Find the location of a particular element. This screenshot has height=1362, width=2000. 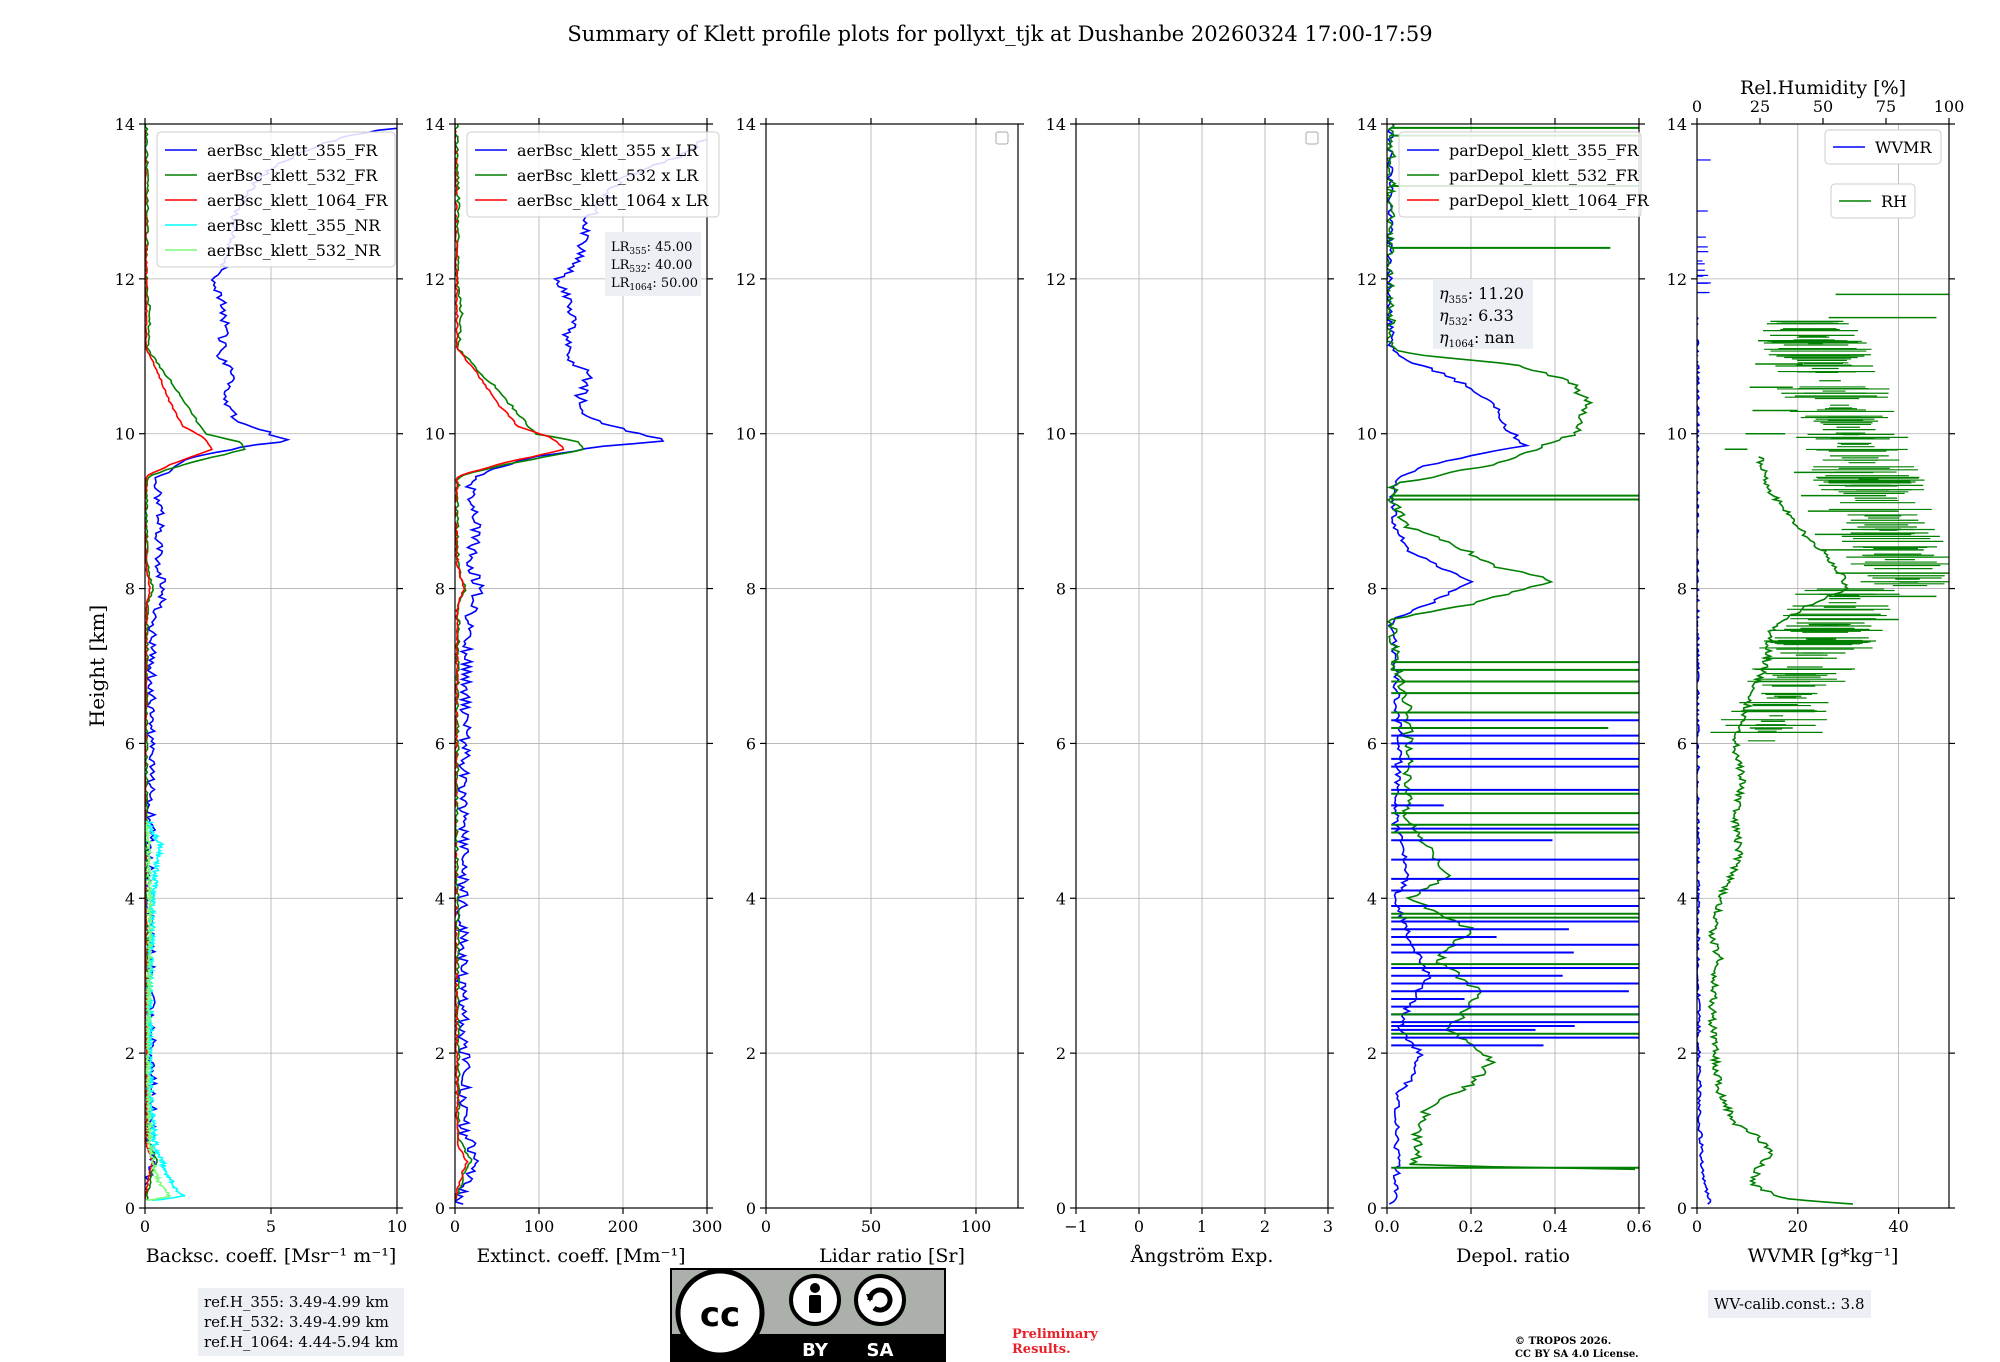

preliminary-note: Preliminary Results. is located at coordinates (1055, 1342).